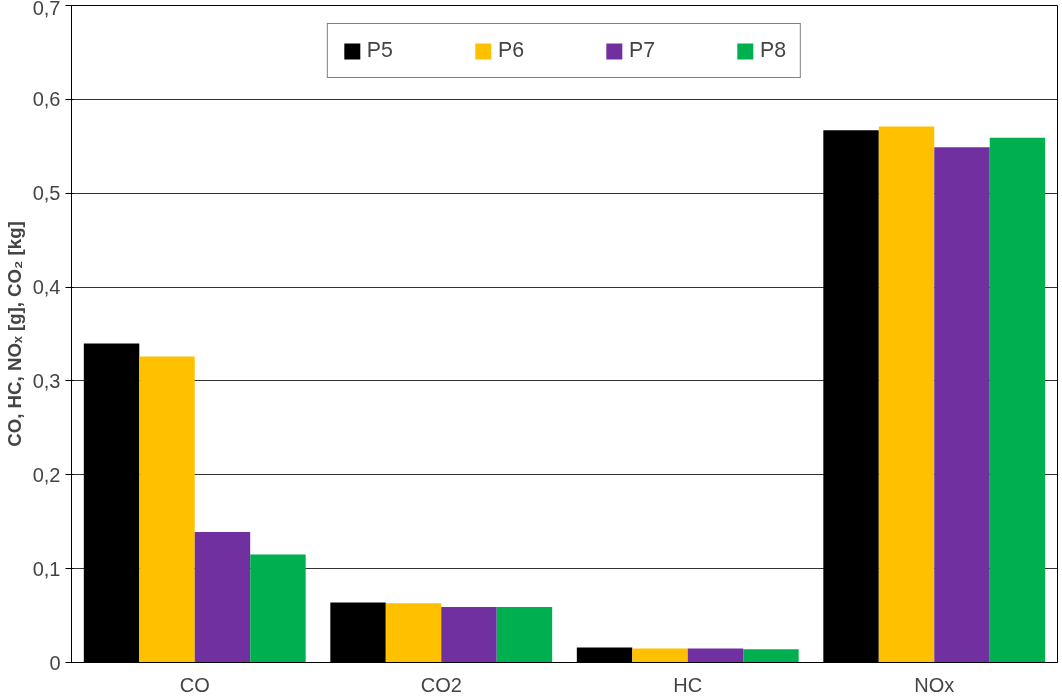  Describe the element at coordinates (46, 193) in the screenshot. I see `y-tick-label: 0,5` at that location.